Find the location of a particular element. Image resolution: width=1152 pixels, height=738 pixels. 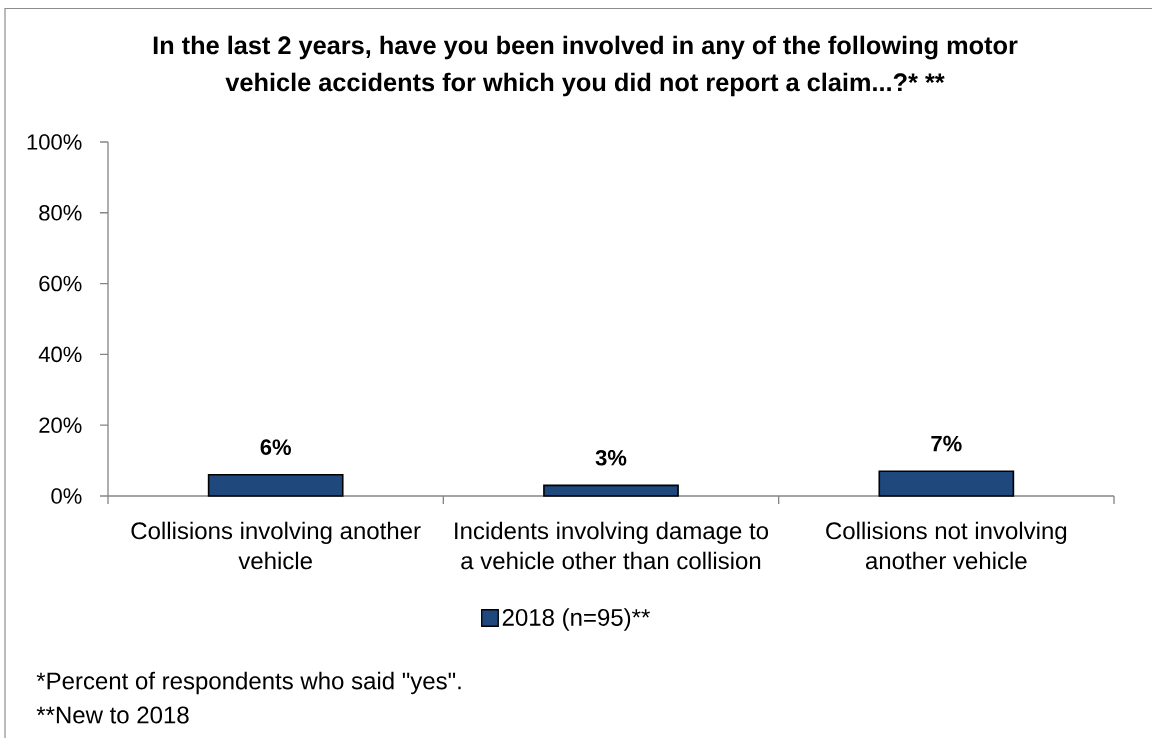

y-tick-label: 80% is located at coordinates (60, 212).